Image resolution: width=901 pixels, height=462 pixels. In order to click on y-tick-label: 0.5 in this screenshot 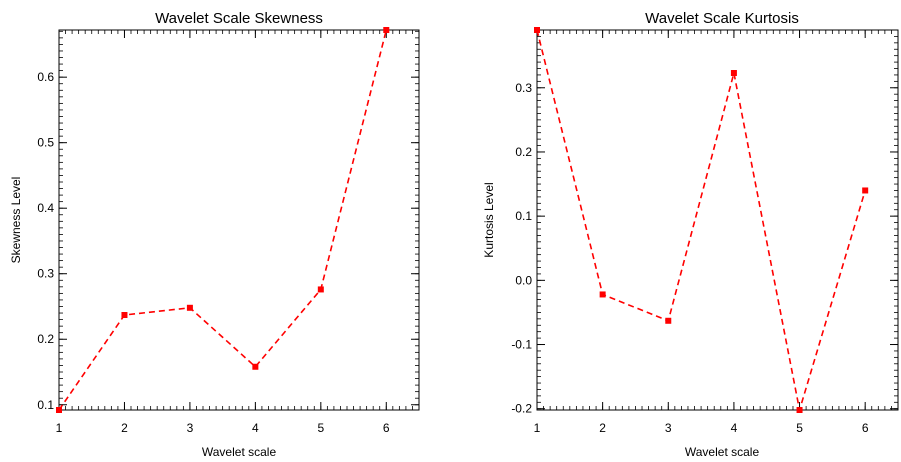, I will do `click(45, 143)`.